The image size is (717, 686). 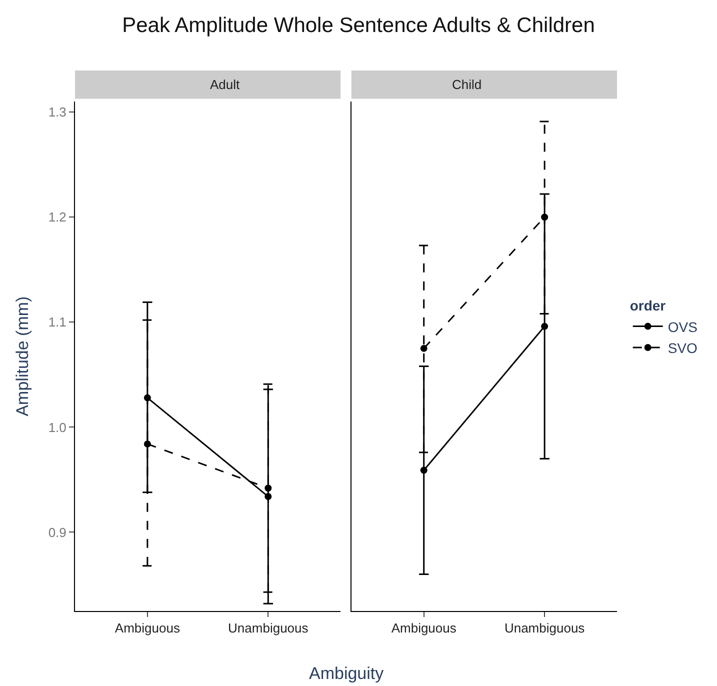 What do you see at coordinates (57, 427) in the screenshot?
I see `y-tick-label: 1.0` at bounding box center [57, 427].